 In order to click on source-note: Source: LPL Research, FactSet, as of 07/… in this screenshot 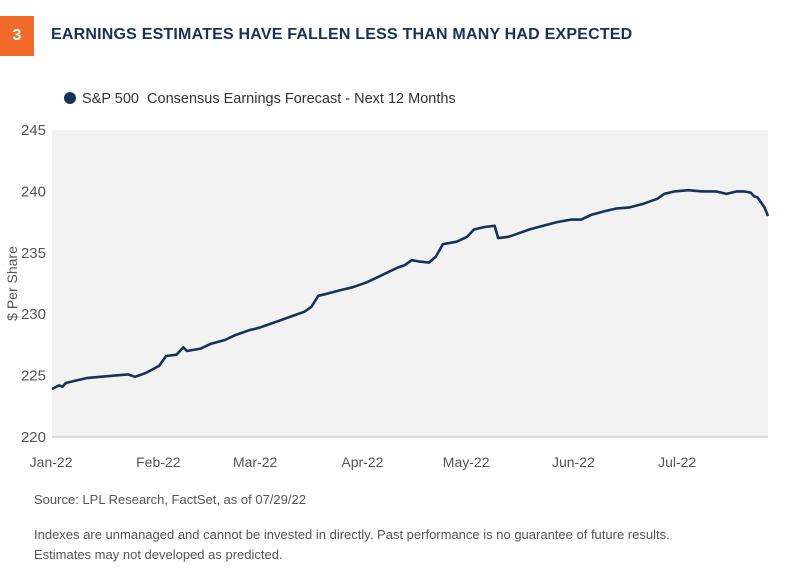, I will do `click(170, 499)`.